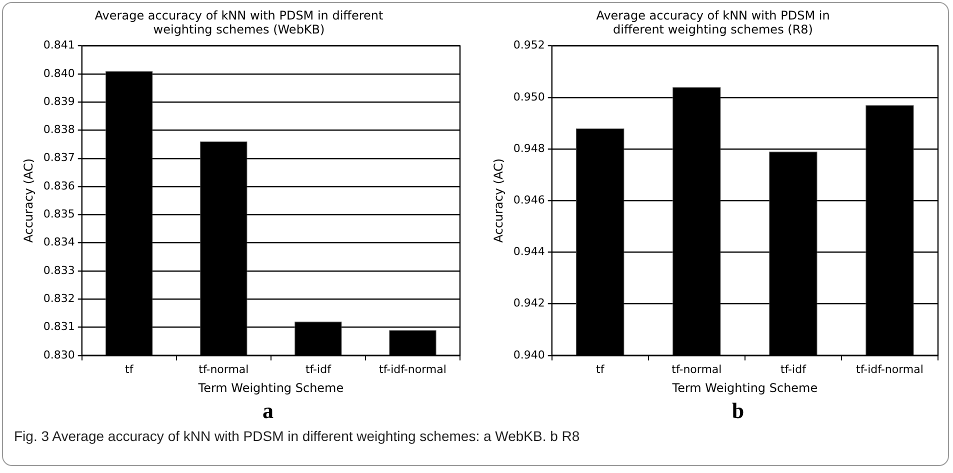 Image resolution: width=953 pixels, height=473 pixels. Describe the element at coordinates (297, 436) in the screenshot. I see `caption: Fig. 3 Average accuracy of kNN with PDSM in different weighting schemes: a WebKB. b R8` at that location.